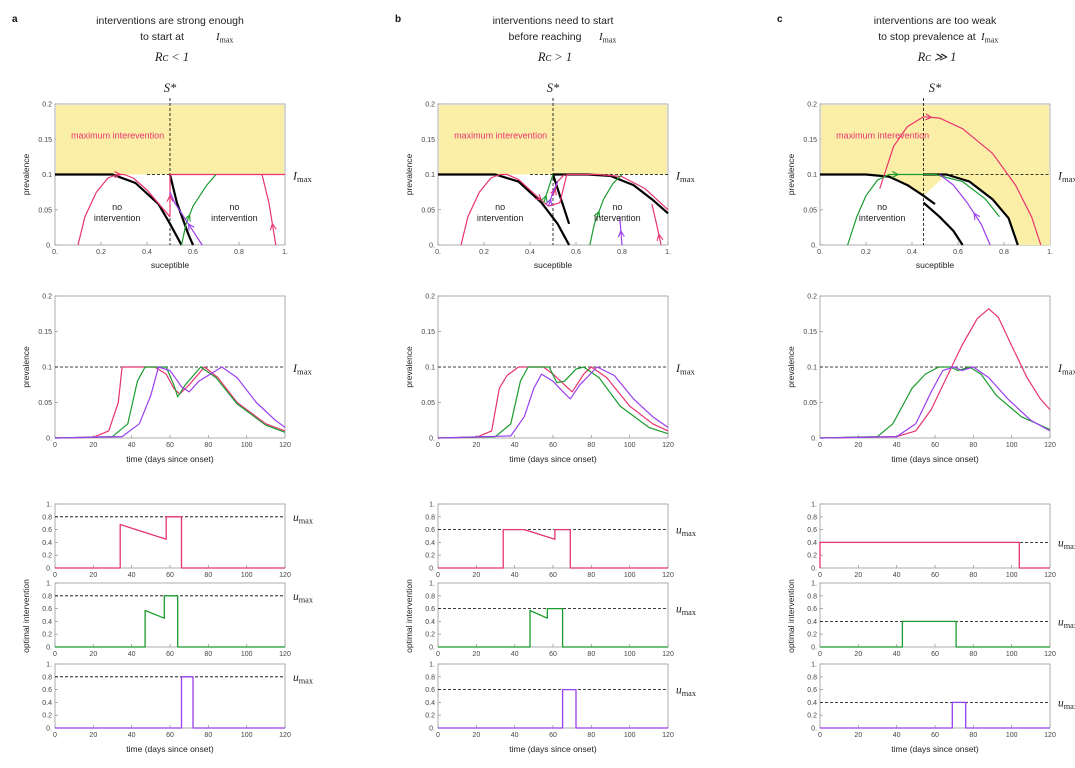 This screenshot has width=1075, height=768. I want to click on panel-b-control-purple-ytick-label: 0., so click(432, 729).